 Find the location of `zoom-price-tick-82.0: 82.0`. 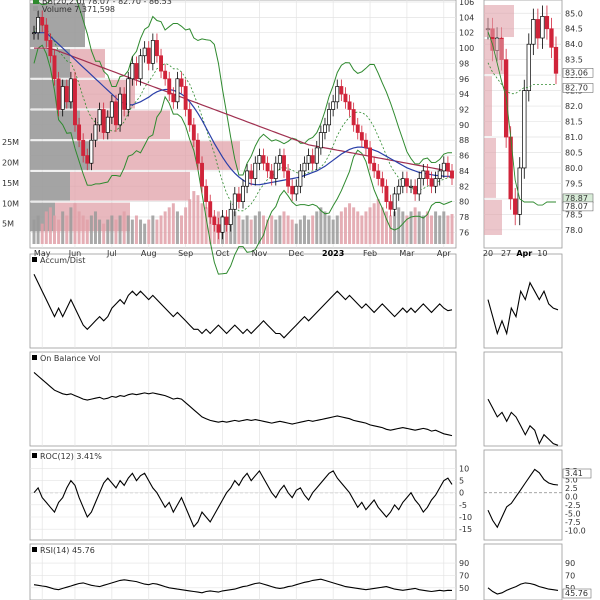

zoom-price-tick-82.0: 82.0 is located at coordinates (574, 106).